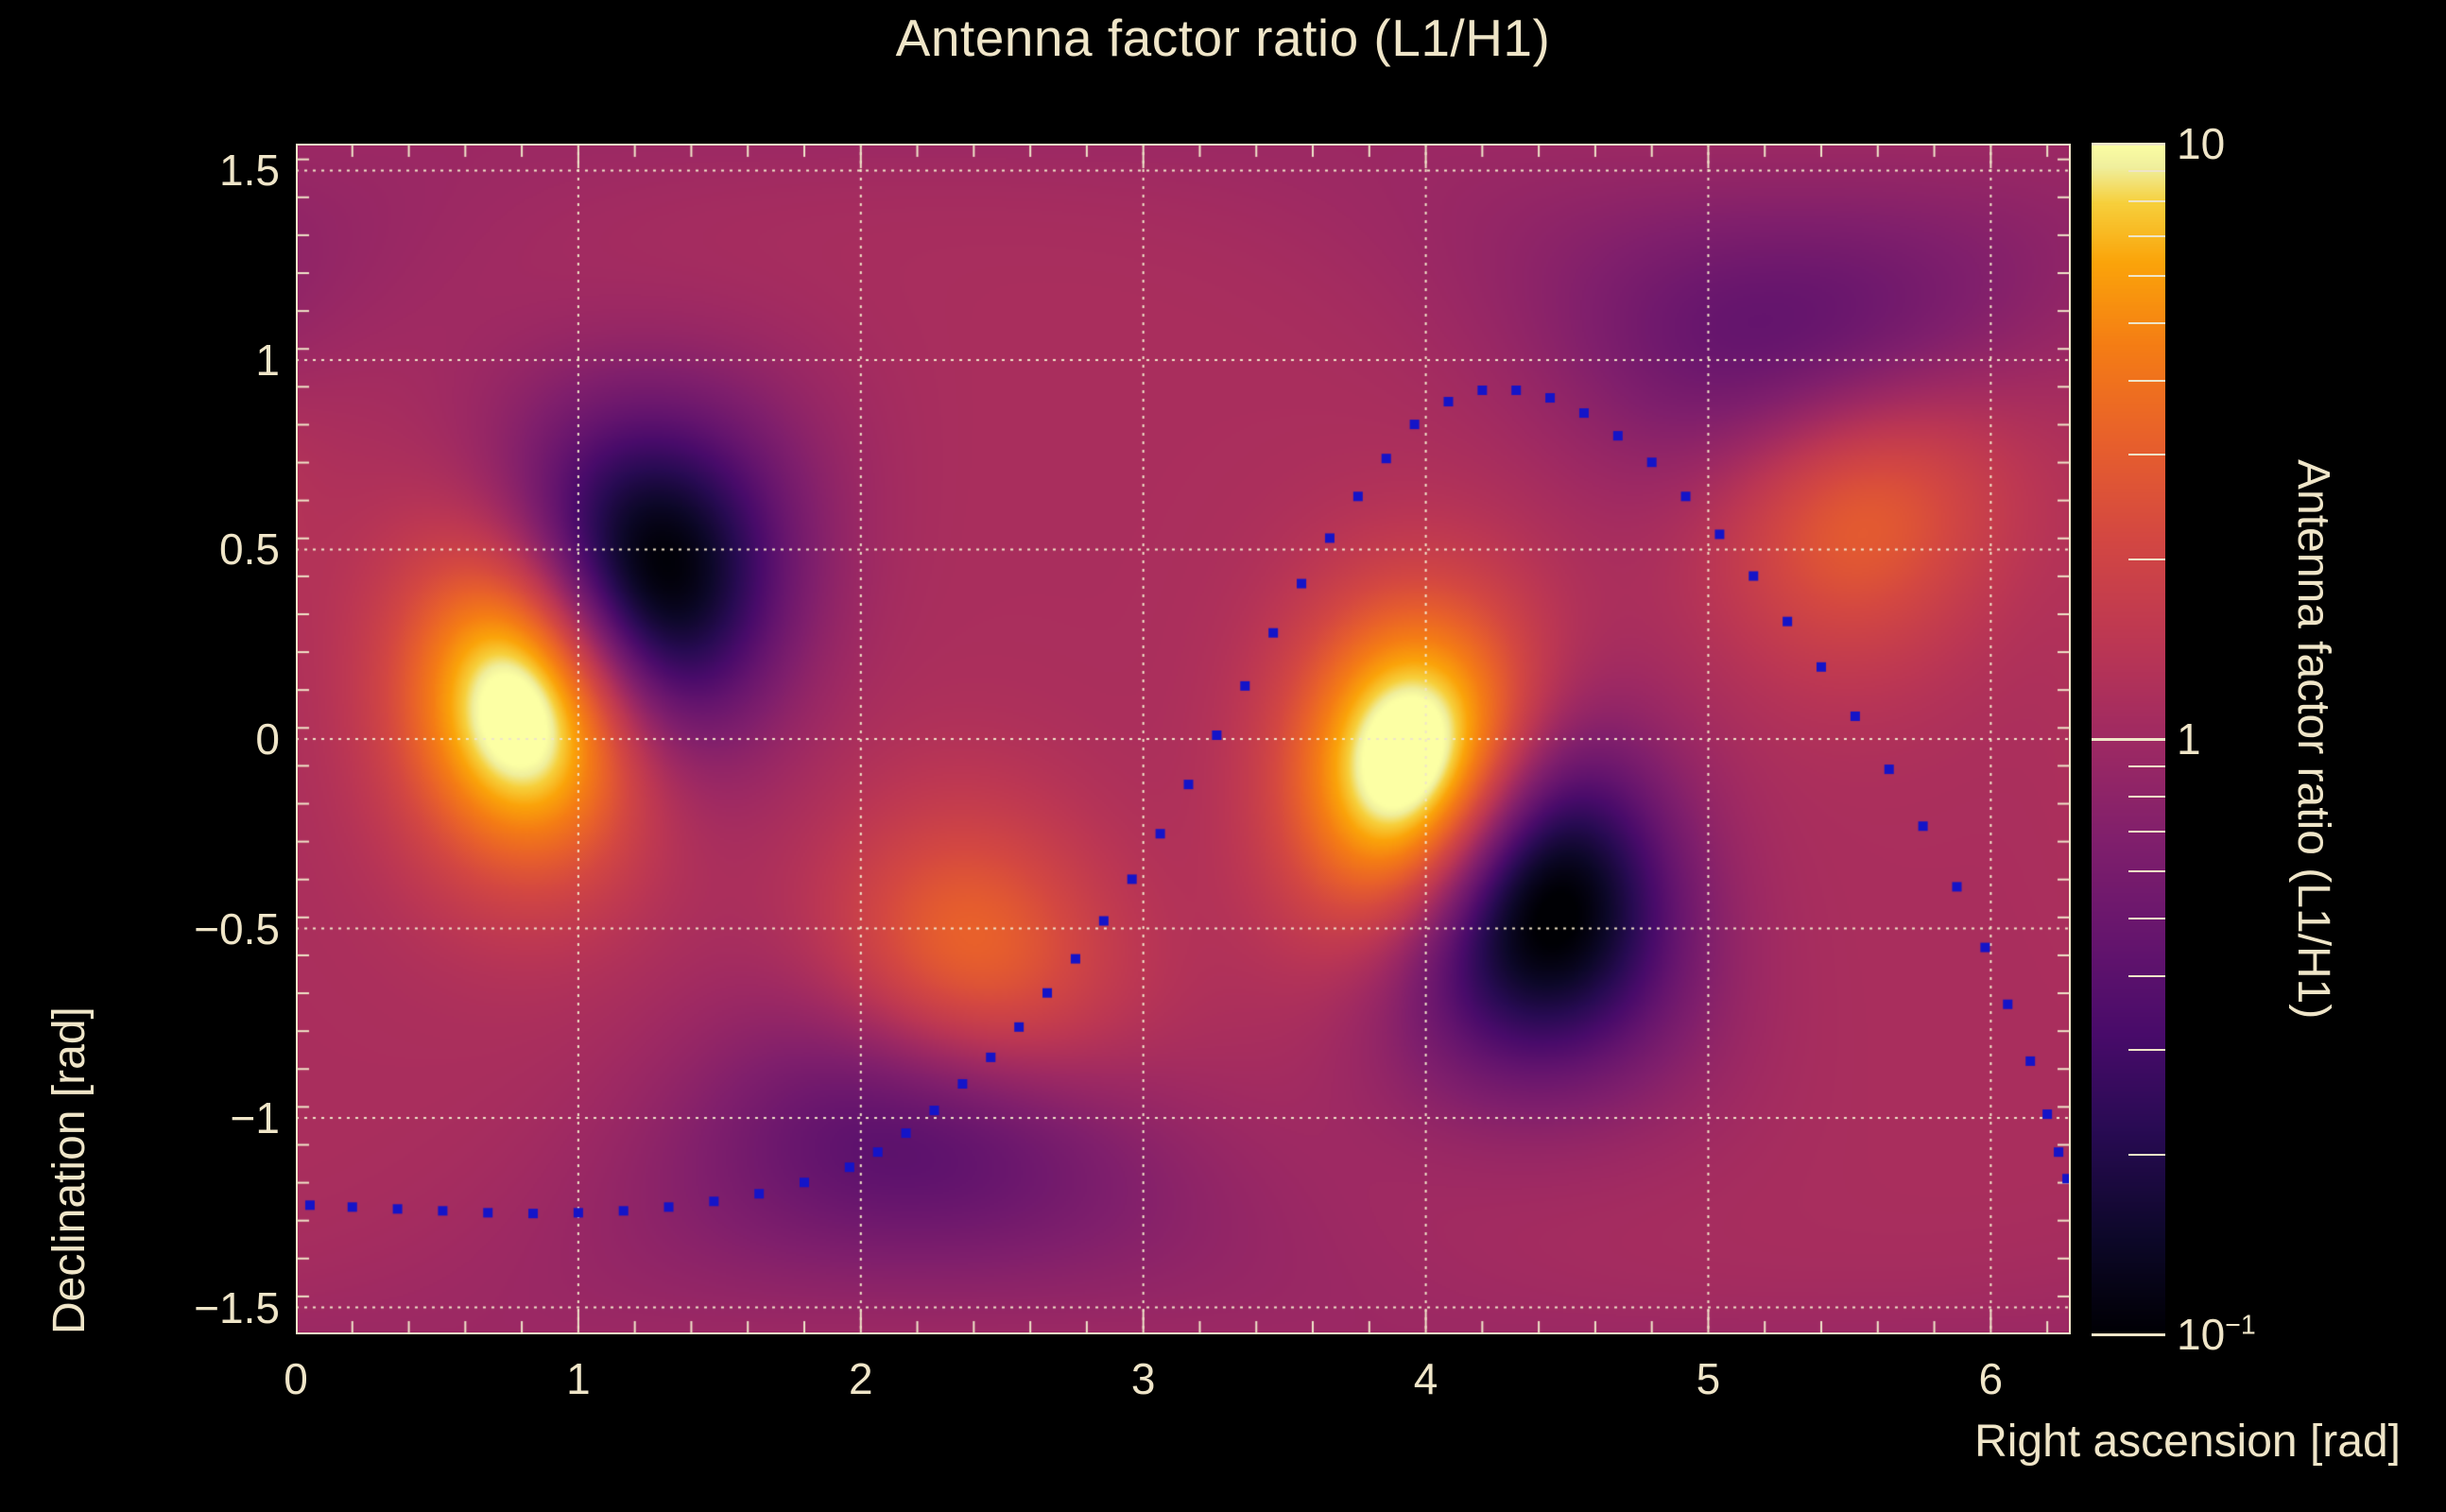 The height and width of the screenshot is (1512, 2446). I want to click on y-tick-label: 1, so click(267, 360).